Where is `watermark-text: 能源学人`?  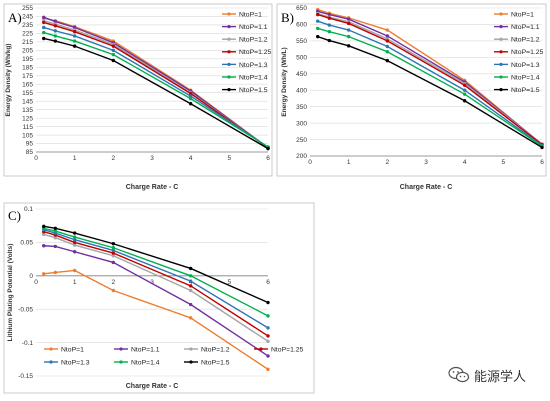
watermark-text: 能源学人 is located at coordinates (500, 376).